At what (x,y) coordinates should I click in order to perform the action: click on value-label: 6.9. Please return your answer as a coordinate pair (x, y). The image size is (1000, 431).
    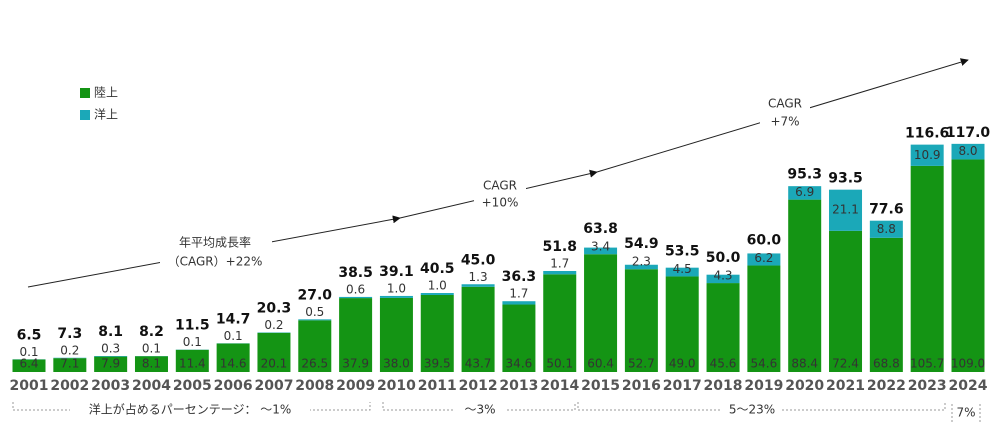
    Looking at the image, I should click on (804, 192).